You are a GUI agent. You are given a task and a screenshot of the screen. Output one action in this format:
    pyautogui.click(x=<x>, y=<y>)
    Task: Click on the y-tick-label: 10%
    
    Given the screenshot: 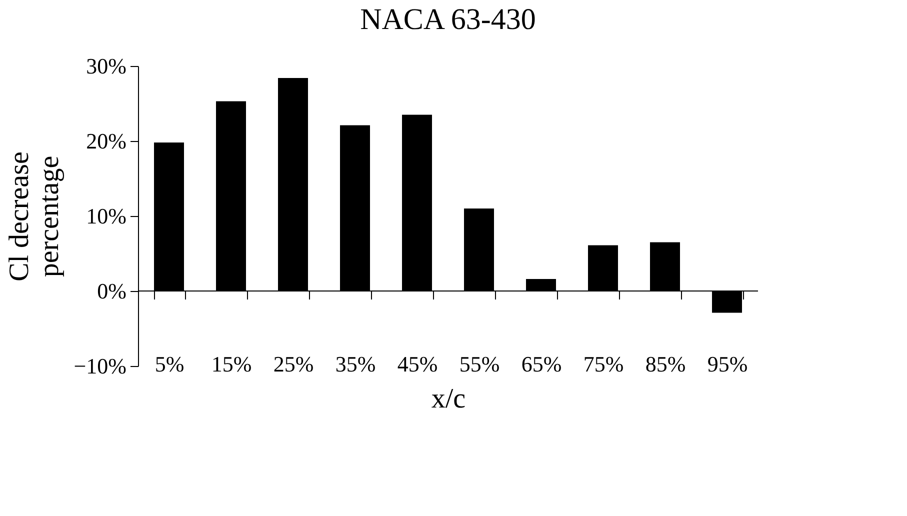 What is the action you would take?
    pyautogui.click(x=106, y=216)
    